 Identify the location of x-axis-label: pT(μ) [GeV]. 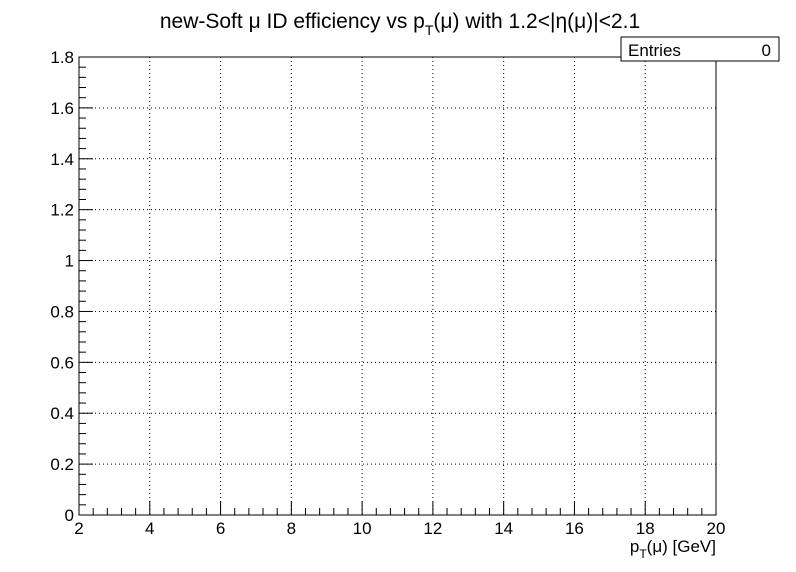
(673, 549).